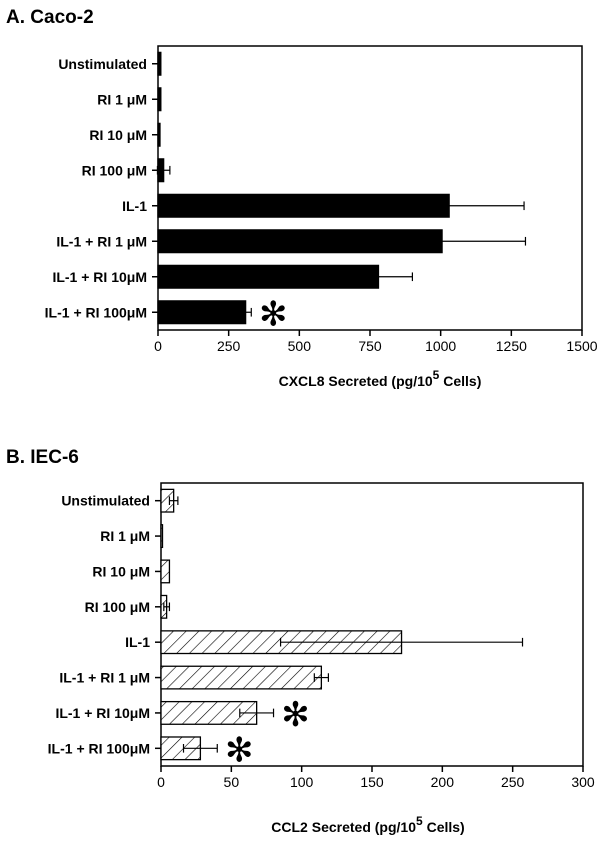 This screenshot has width=608, height=843. I want to click on chart1-category-label-6: IL-1 + RI 10μM, so click(102, 713).